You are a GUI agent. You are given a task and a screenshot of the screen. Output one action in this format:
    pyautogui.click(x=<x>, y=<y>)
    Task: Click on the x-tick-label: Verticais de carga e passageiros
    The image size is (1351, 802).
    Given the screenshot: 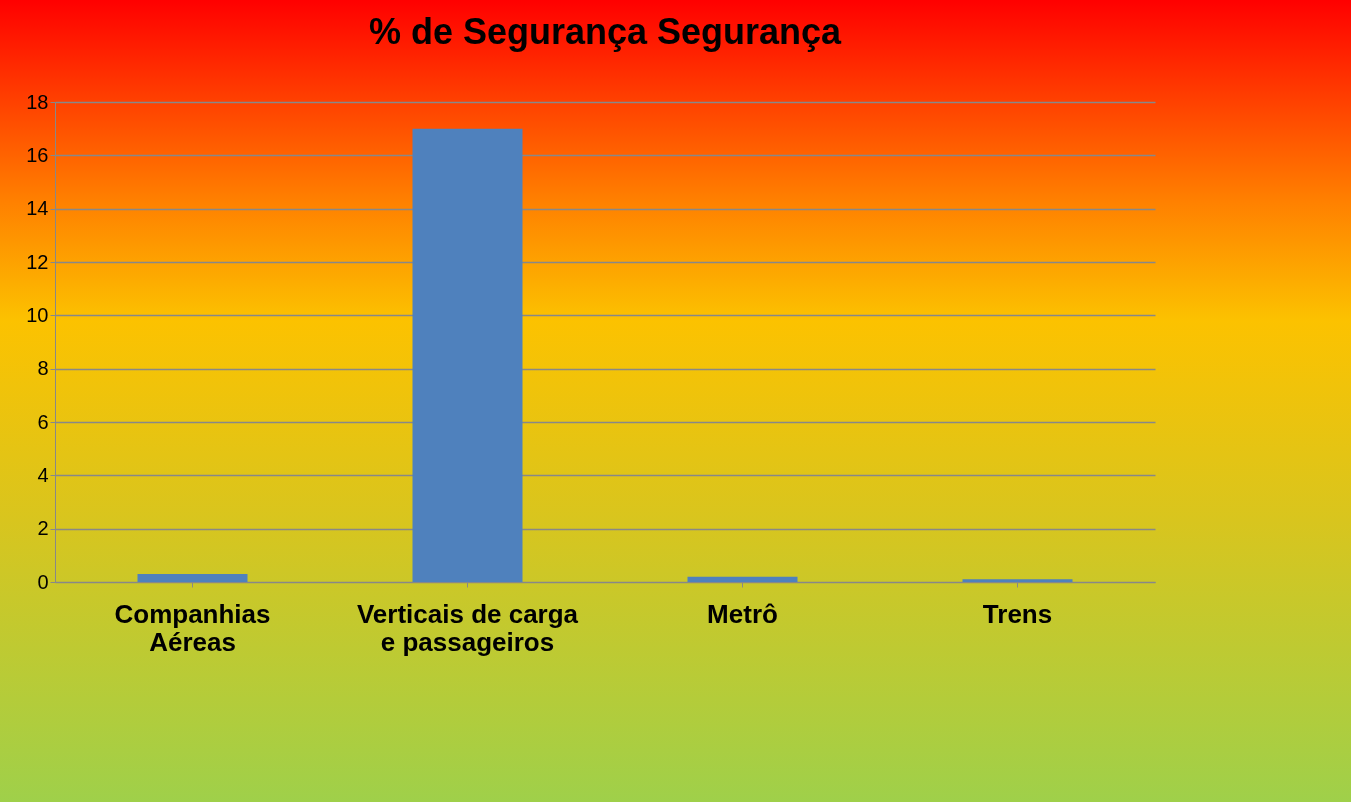 What is the action you would take?
    pyautogui.click(x=467, y=627)
    